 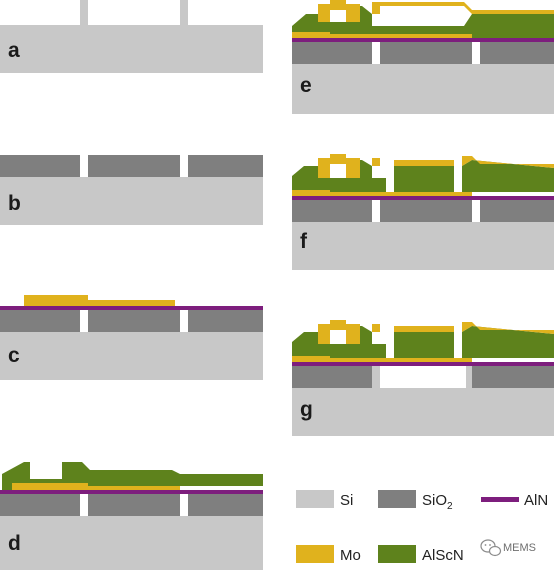 I want to click on legend-swatch-mo, so click(x=315, y=554).